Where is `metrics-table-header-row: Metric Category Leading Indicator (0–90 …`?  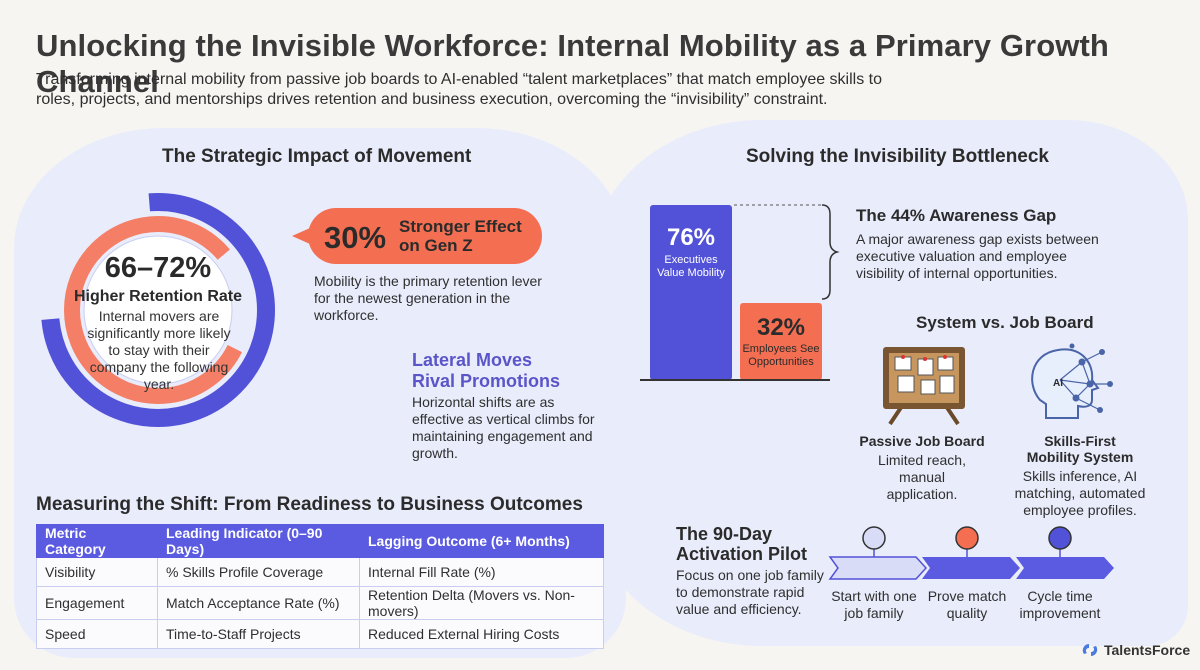 metrics-table-header-row: Metric Category Leading Indicator (0–90 … is located at coordinates (320, 541).